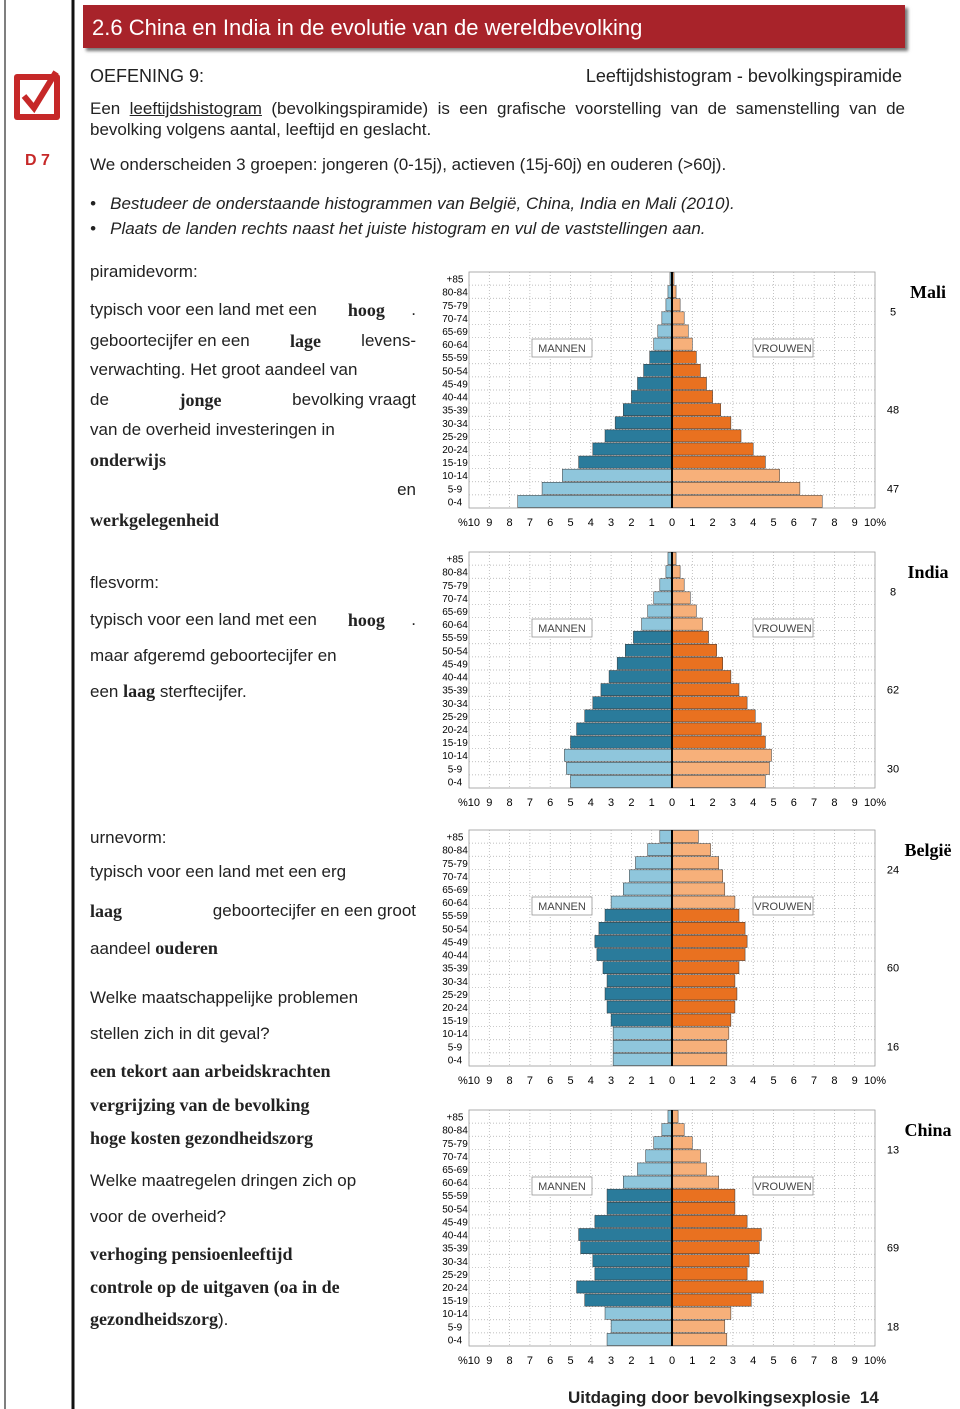  I want to click on age-label: 55-59, so click(455, 916).